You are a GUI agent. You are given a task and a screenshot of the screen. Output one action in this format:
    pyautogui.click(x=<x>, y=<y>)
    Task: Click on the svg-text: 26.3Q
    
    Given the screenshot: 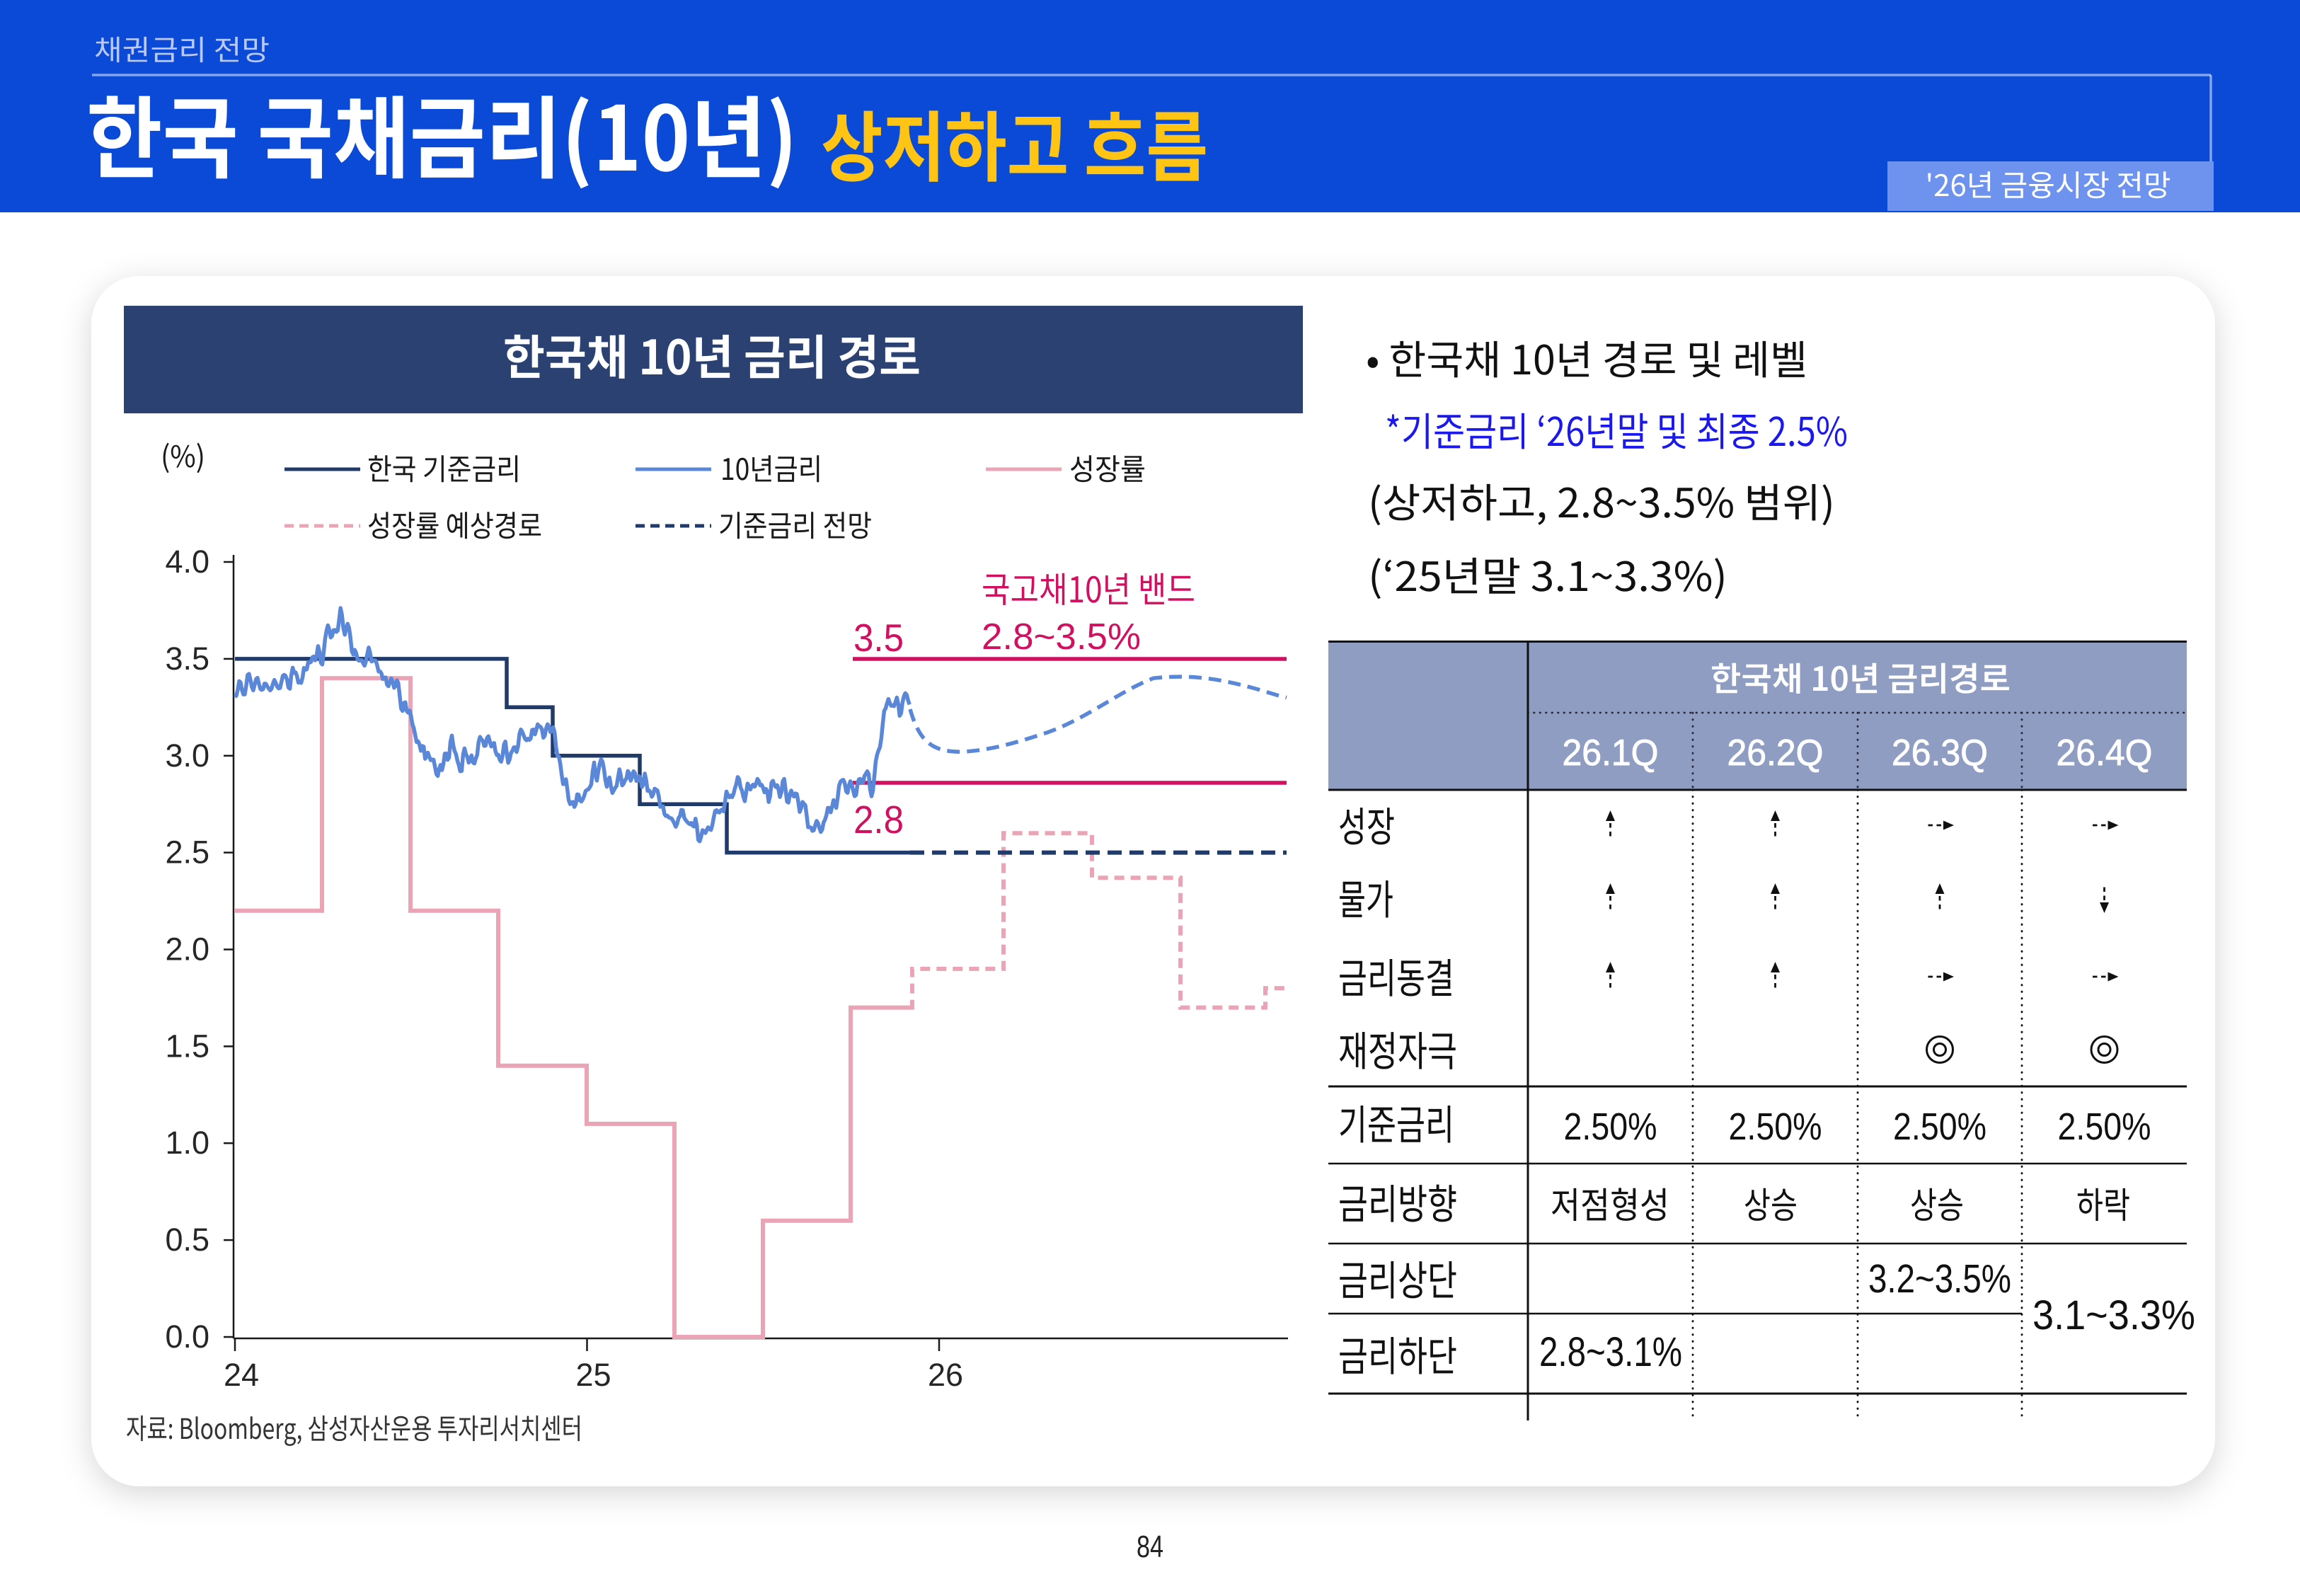 What is the action you would take?
    pyautogui.click(x=1940, y=753)
    